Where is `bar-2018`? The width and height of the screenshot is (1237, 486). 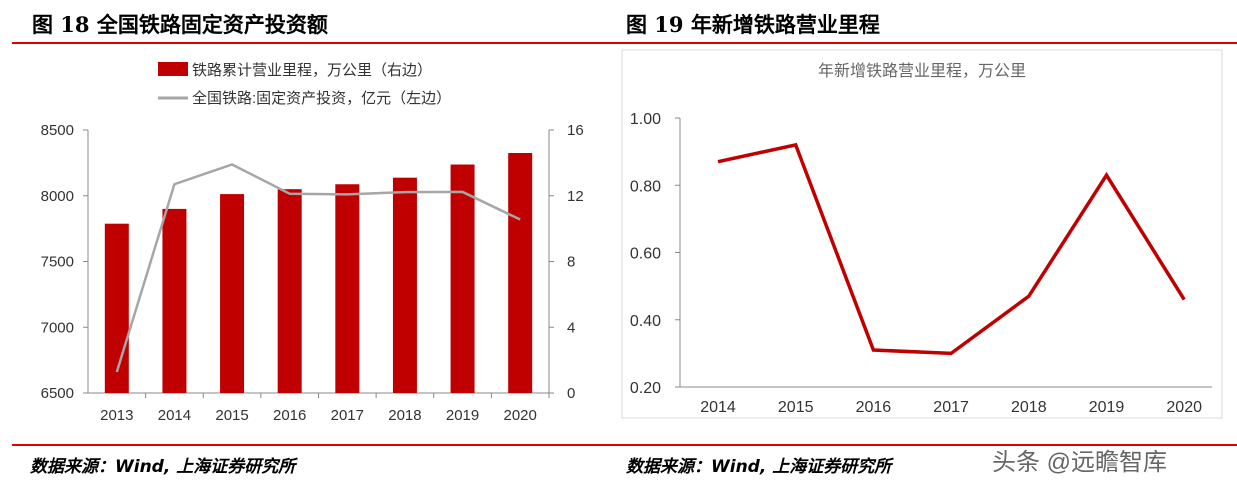
bar-2018 is located at coordinates (404, 285).